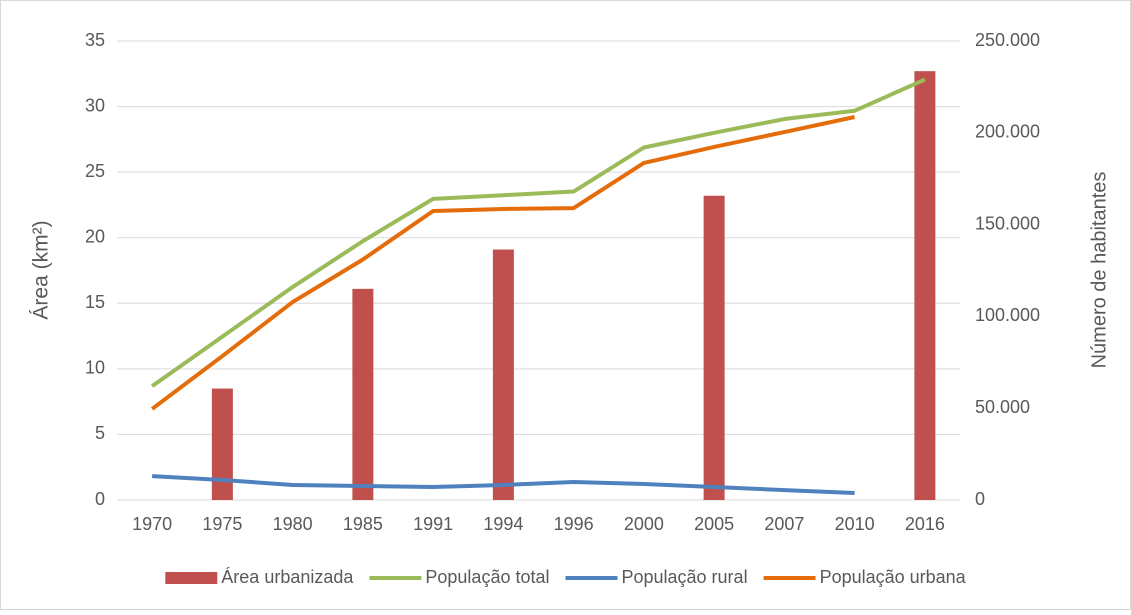 This screenshot has width=1131, height=615. Describe the element at coordinates (925, 524) in the screenshot. I see `x-tick-label: 2016` at that location.